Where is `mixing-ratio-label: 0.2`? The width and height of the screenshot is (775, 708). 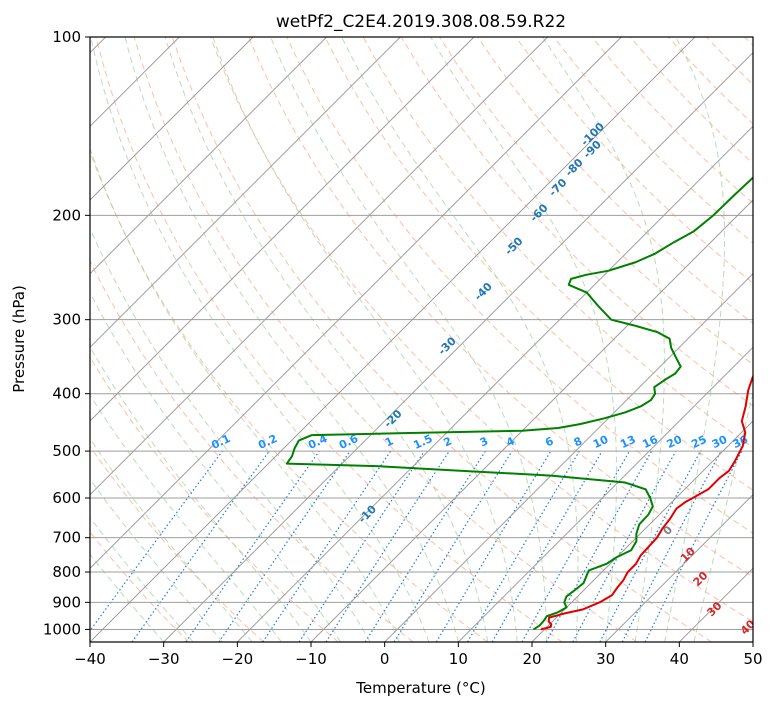 mixing-ratio-label: 0.2 is located at coordinates (267, 442).